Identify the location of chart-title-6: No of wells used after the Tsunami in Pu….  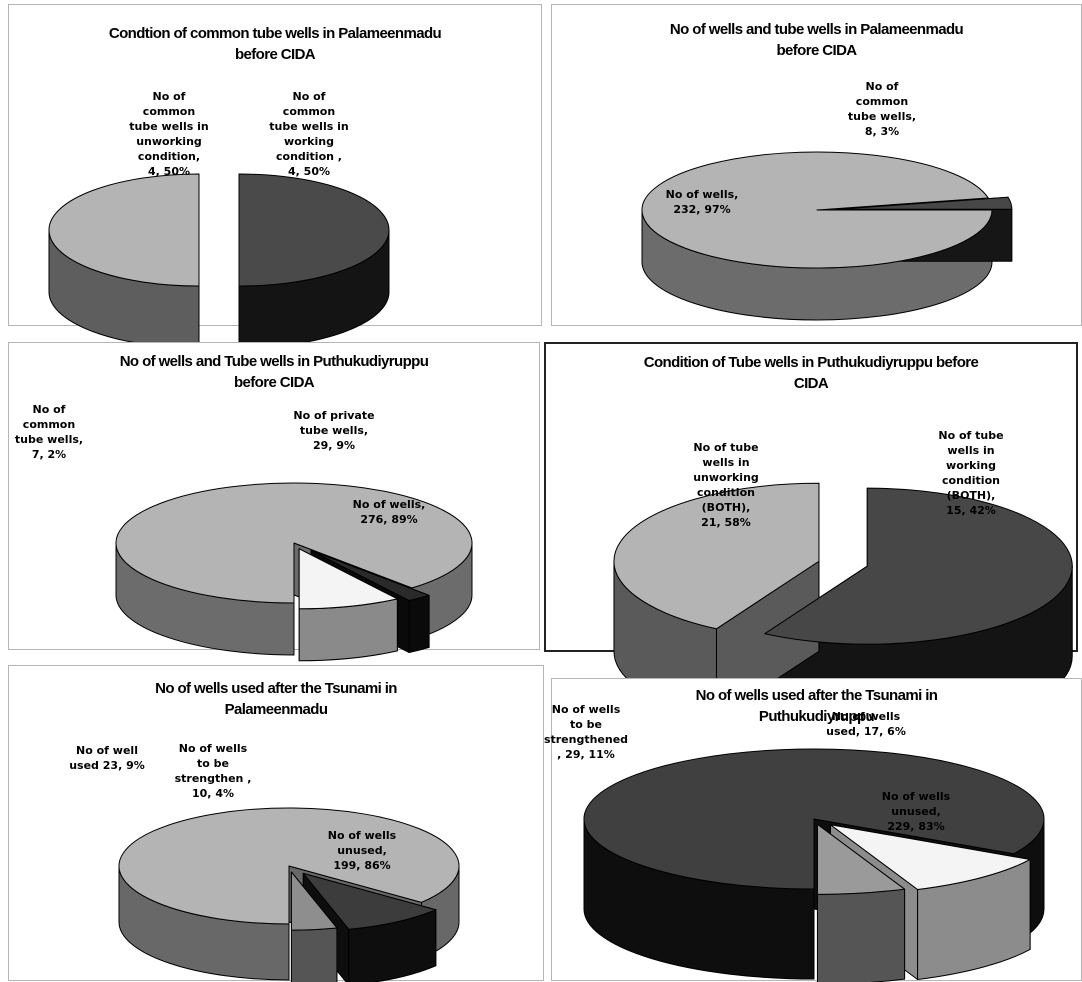
(816, 706).